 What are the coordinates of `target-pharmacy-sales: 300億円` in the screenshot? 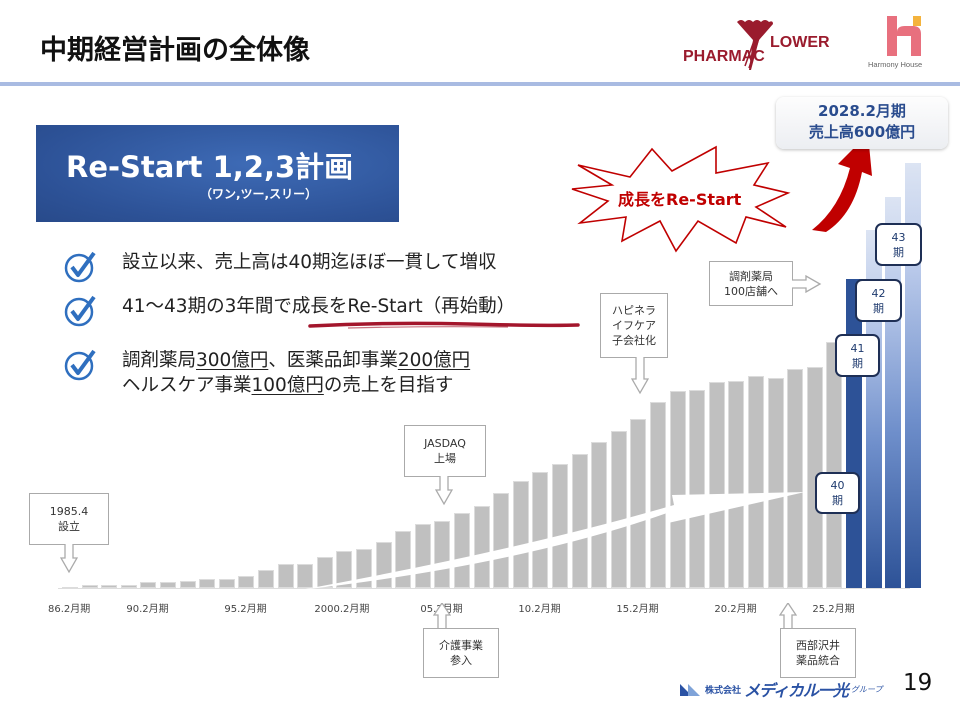 It's located at (232, 360).